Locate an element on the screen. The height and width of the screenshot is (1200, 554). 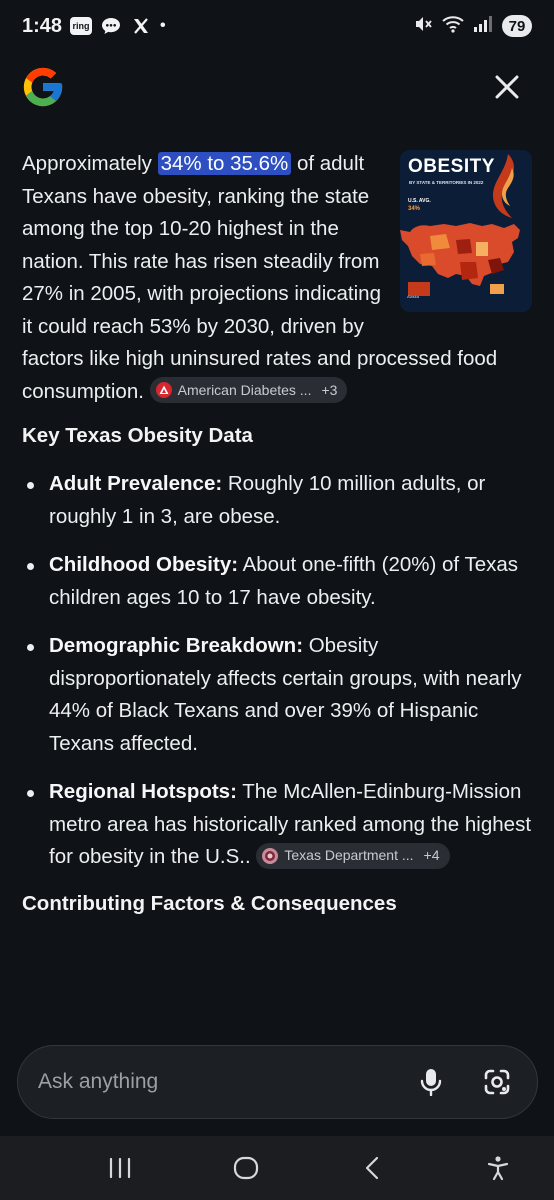
american-diabetes-logo is located at coordinates (163, 390).